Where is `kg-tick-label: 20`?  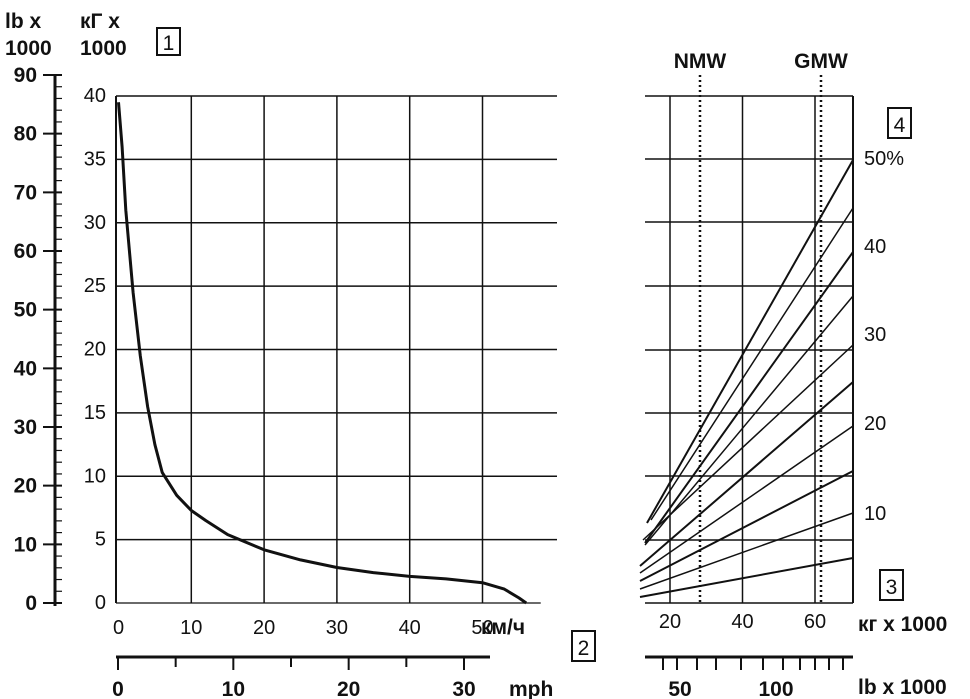 kg-tick-label: 20 is located at coordinates (95, 350).